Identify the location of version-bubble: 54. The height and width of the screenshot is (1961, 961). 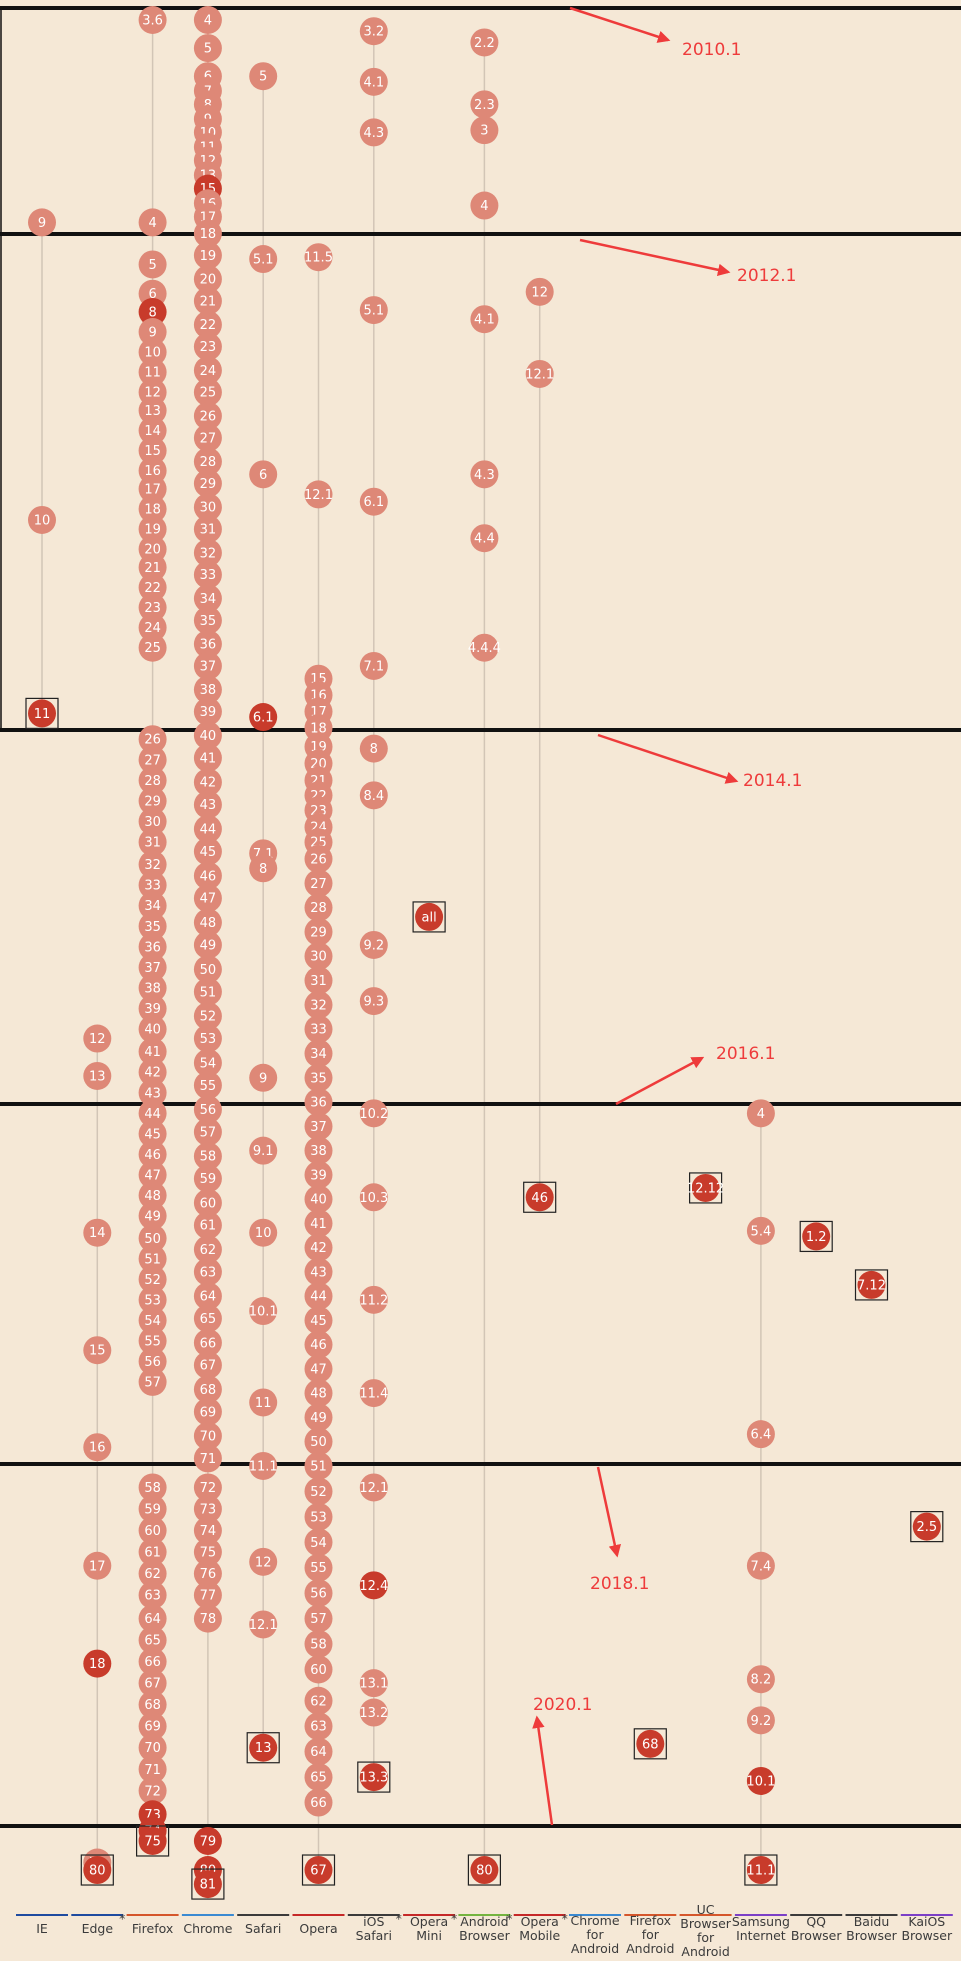
(152, 1320).